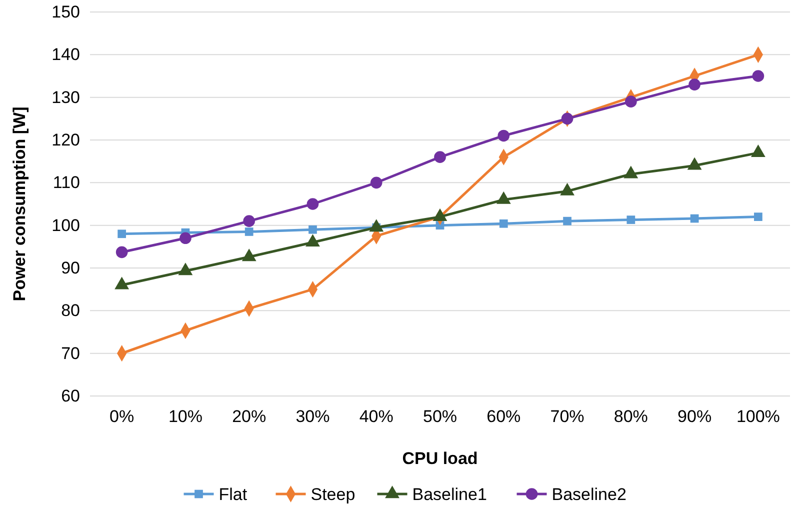 Image resolution: width=796 pixels, height=510 pixels. Describe the element at coordinates (233, 494) in the screenshot. I see `legend-label: Flat` at that location.